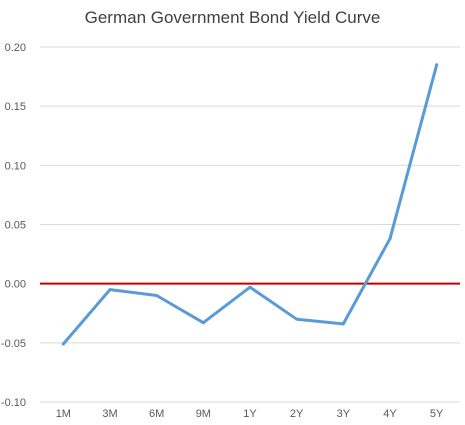 The image size is (465, 425). Describe the element at coordinates (344, 414) in the screenshot. I see `x-tick-label: 3Y` at that location.